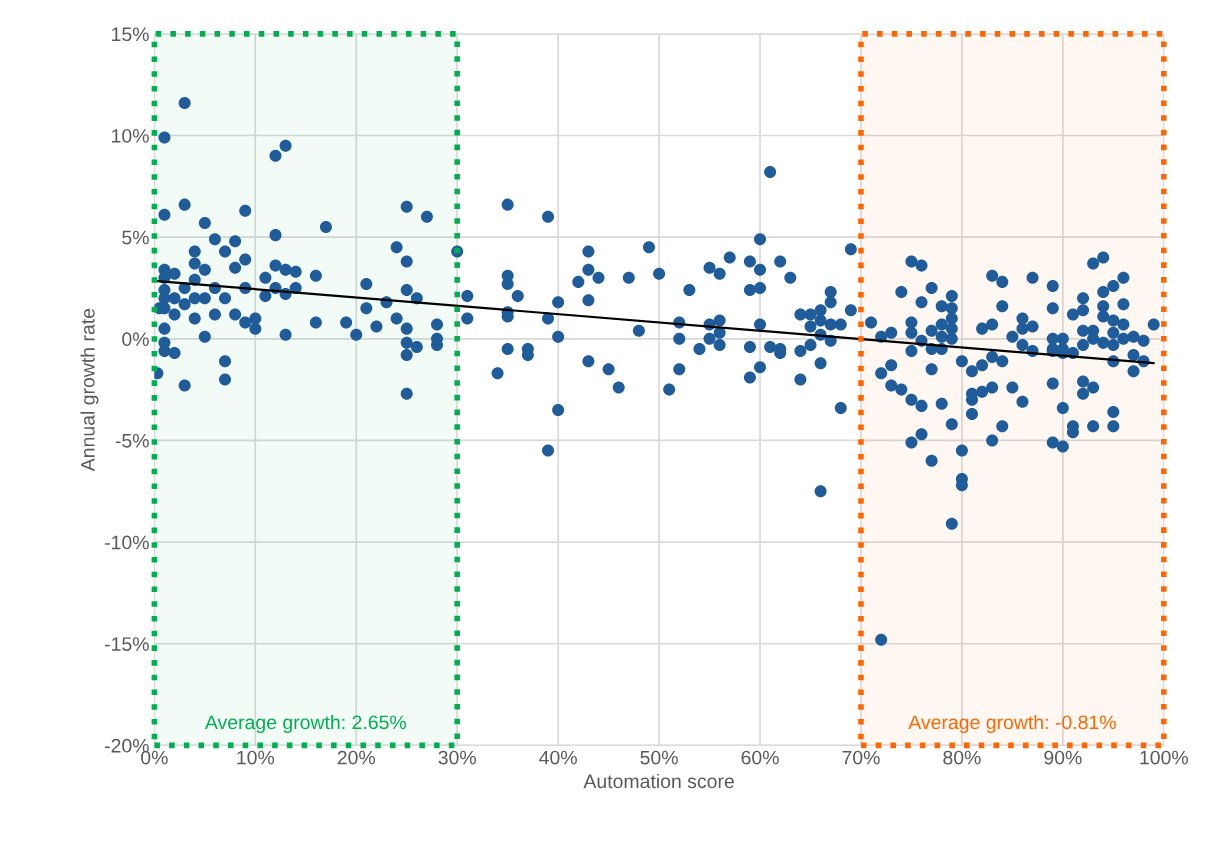 The width and height of the screenshot is (1206, 847). I want to click on x-tick-label: 70%, so click(861, 757).